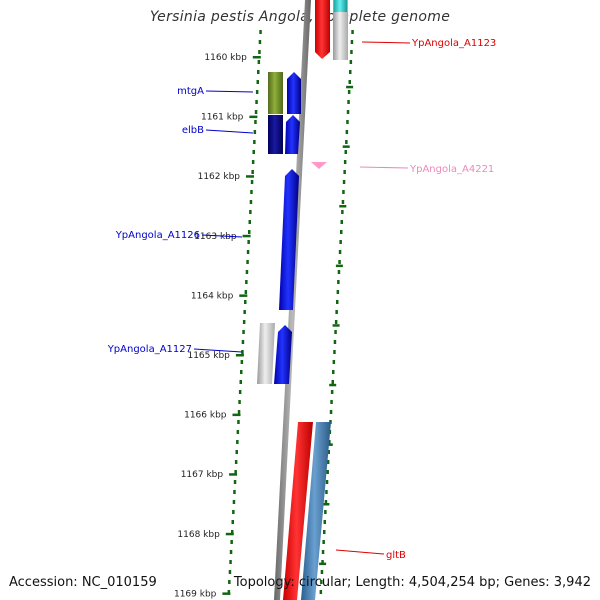  Describe the element at coordinates (340, 30) in the screenshot. I see `gene-block-grey-top` at that location.